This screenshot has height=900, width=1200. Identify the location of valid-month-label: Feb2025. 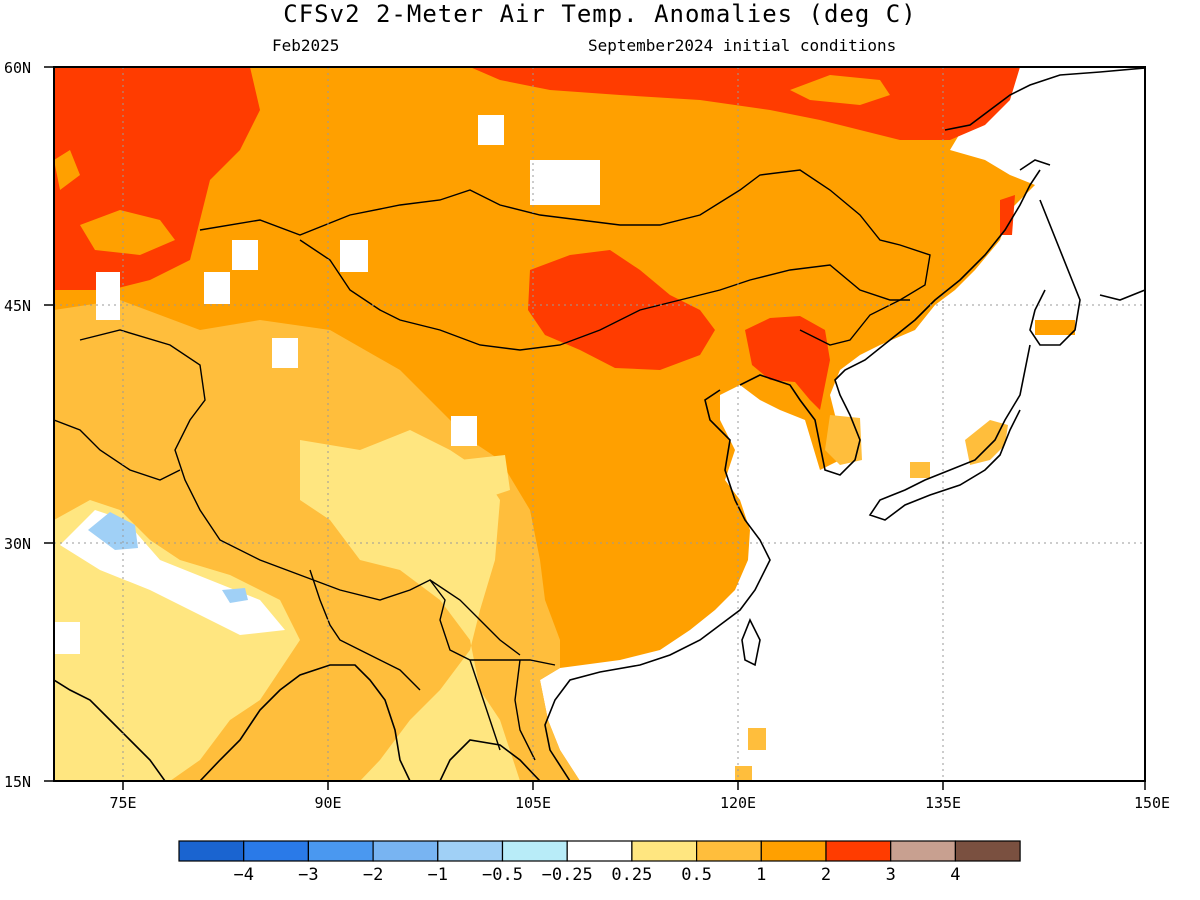
(306, 45).